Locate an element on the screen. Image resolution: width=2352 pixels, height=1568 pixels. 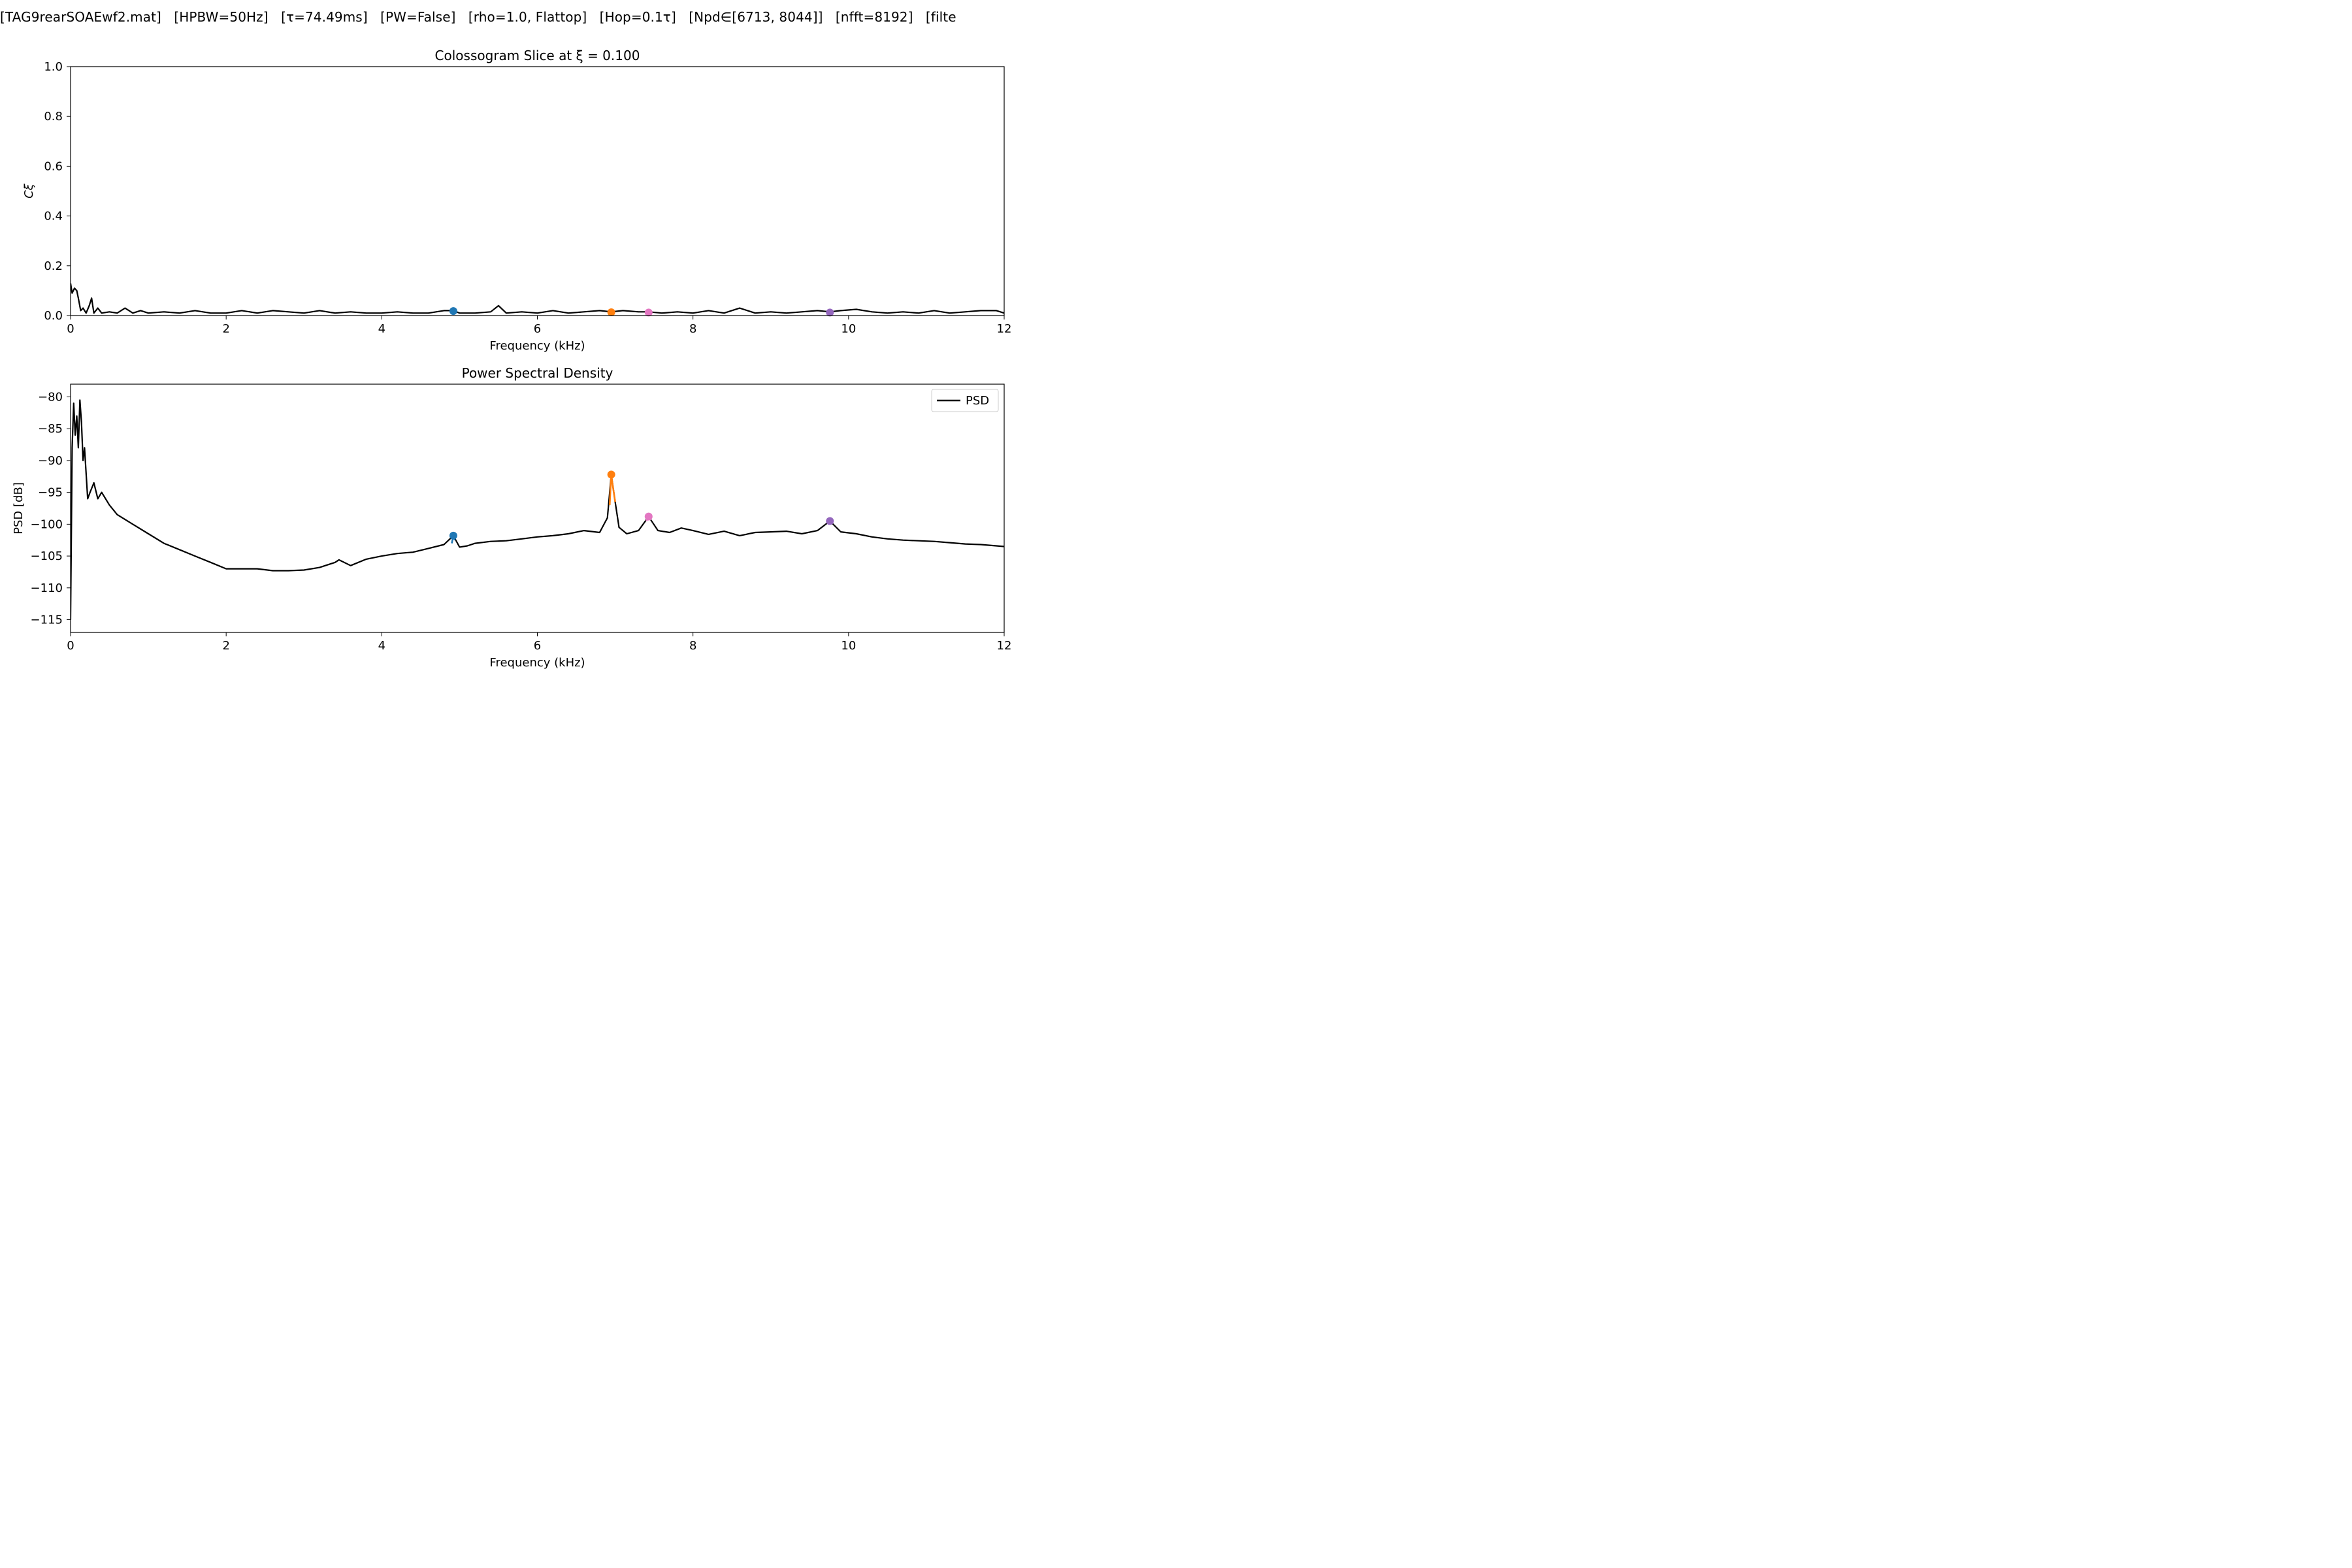
chart-title: Colossogram Slice at ξ = 0.100 is located at coordinates (537, 55).